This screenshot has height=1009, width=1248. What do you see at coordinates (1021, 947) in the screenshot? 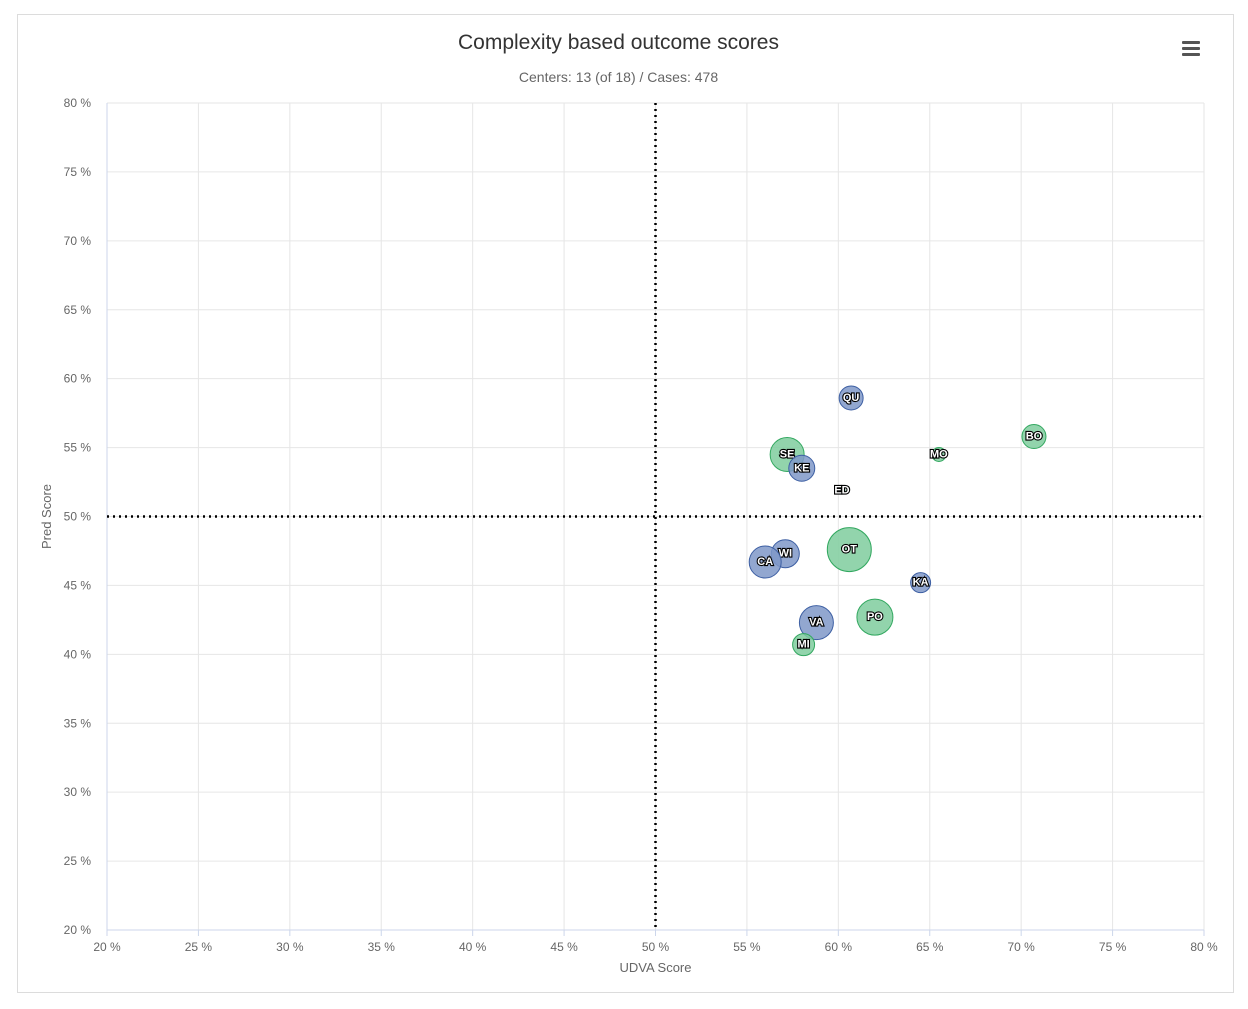
I see `x-tick-label: 70 %` at bounding box center [1021, 947].